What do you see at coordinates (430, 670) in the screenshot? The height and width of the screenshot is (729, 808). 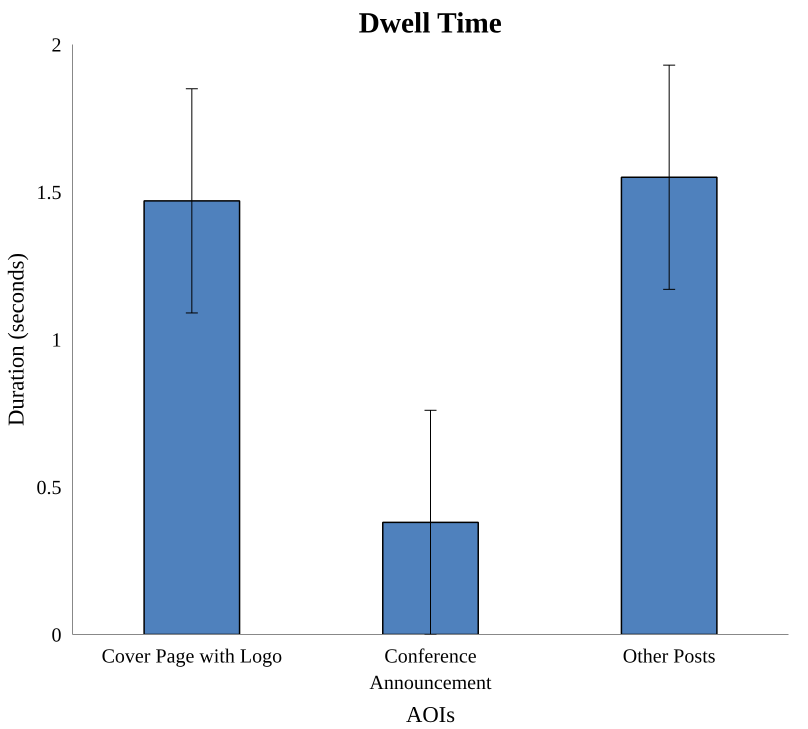 I see `x-tick-label: Conference Announcement` at bounding box center [430, 670].